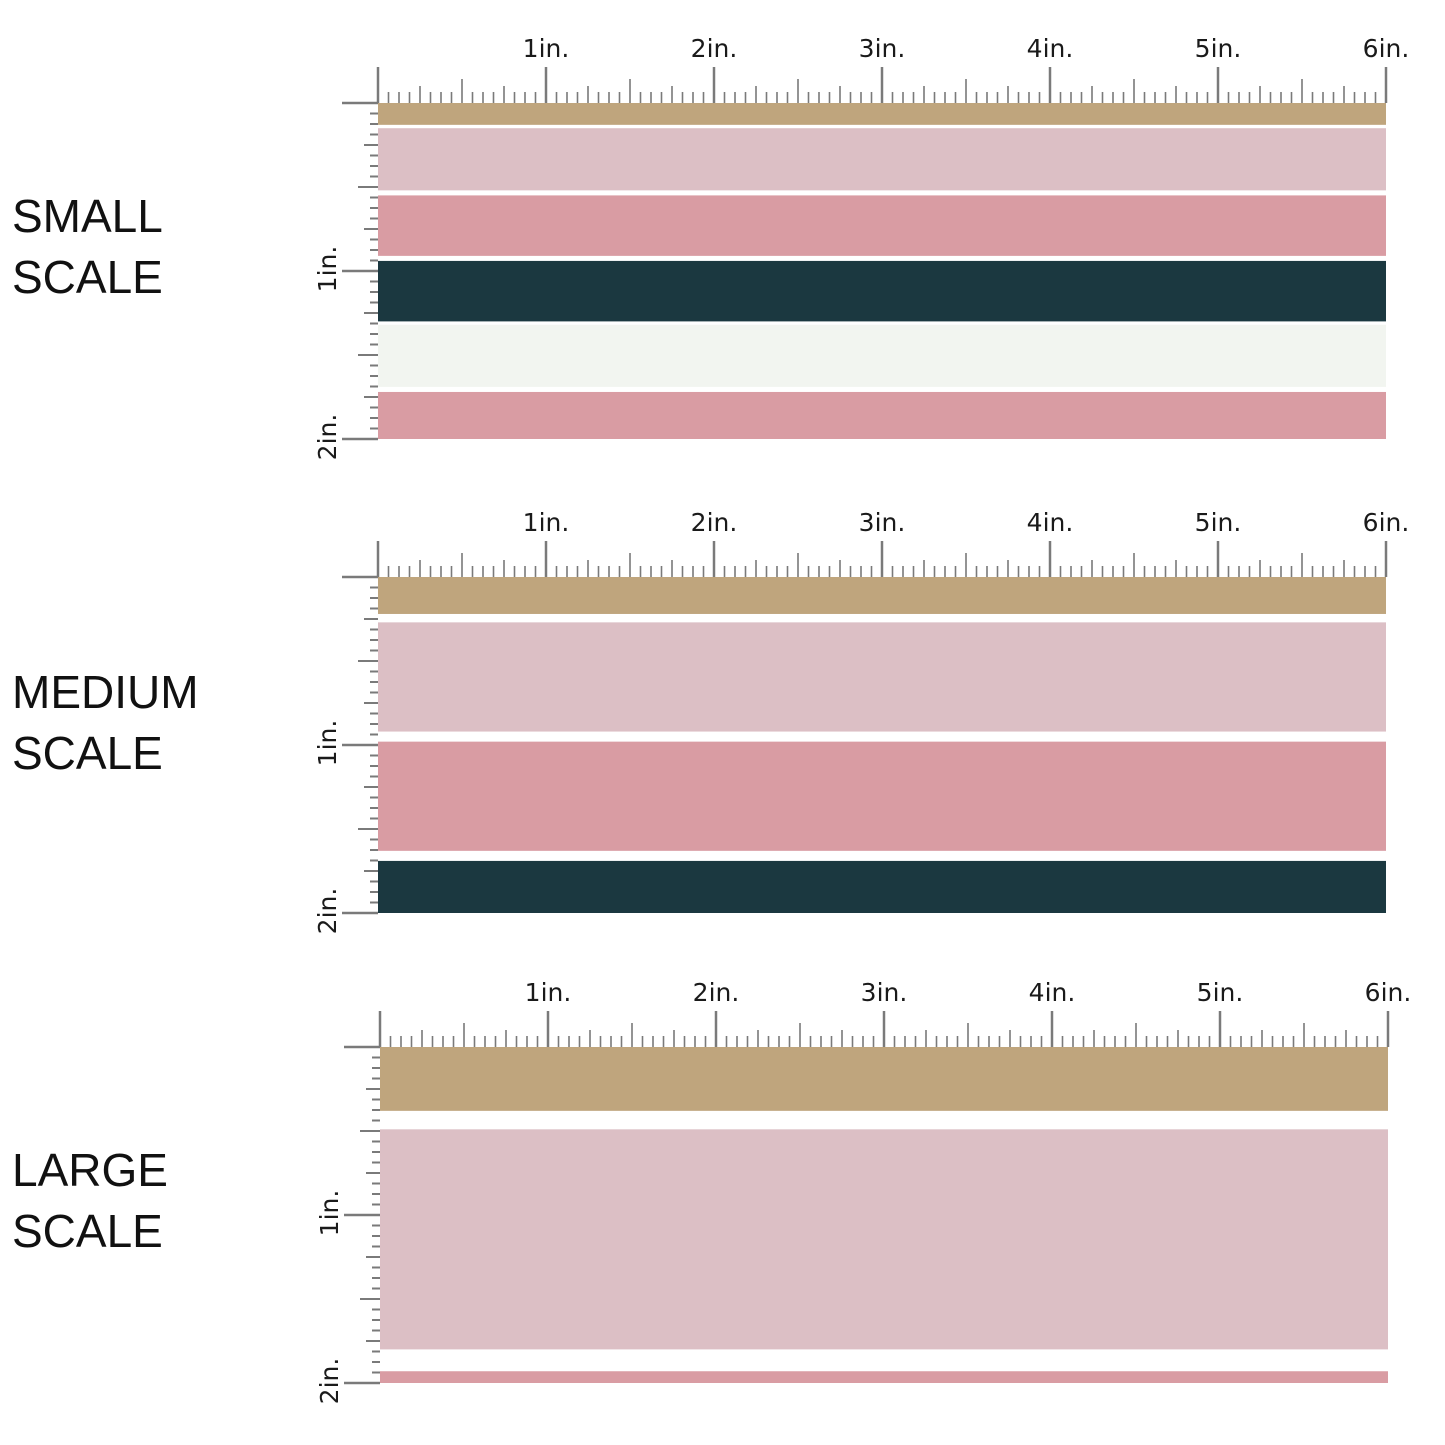 The width and height of the screenshot is (1445, 1445). Describe the element at coordinates (882, 355) in the screenshot. I see `stripe-cream` at that location.